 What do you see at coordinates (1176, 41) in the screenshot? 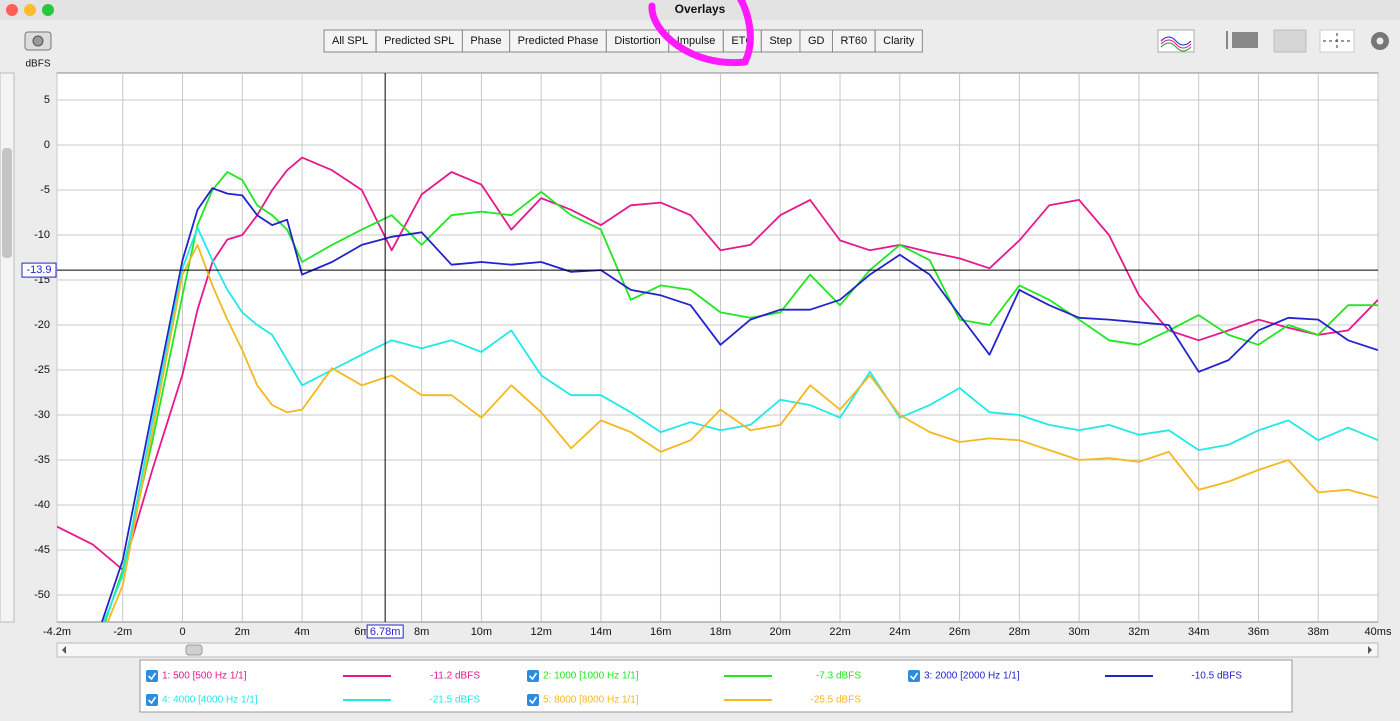
I see `overlay-icon` at bounding box center [1176, 41].